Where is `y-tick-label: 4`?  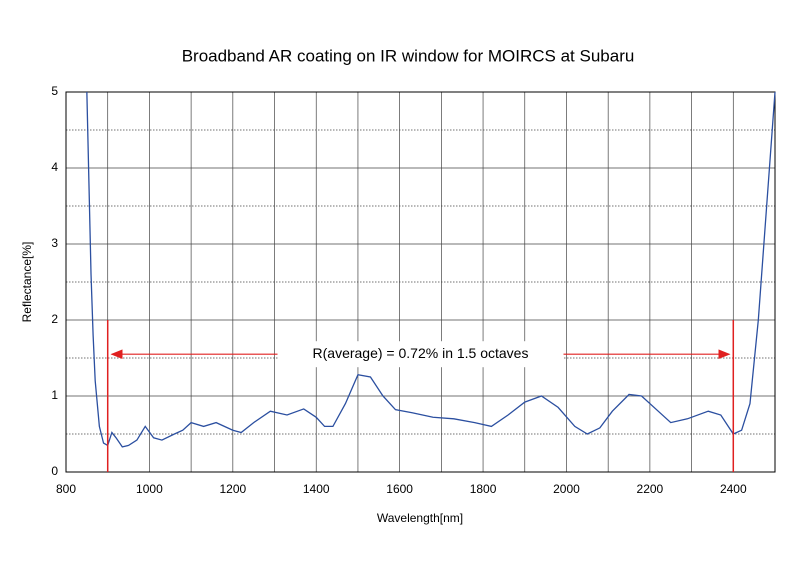 y-tick-label: 4 is located at coordinates (54, 167).